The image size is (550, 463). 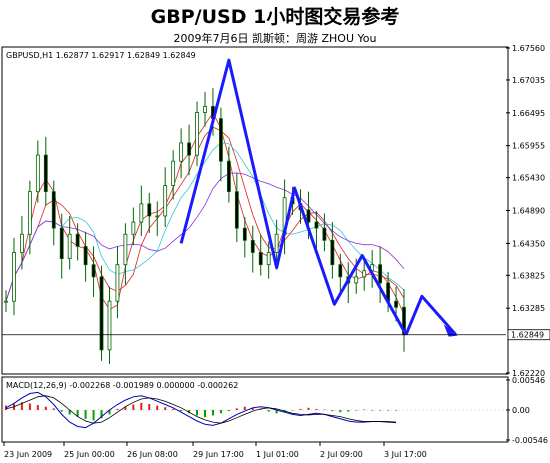 I want to click on x-tick-label: 2 Jul 09:00, so click(x=341, y=454).